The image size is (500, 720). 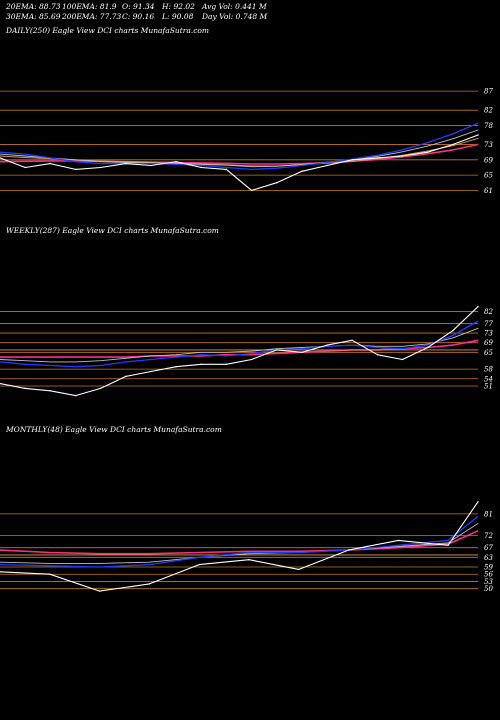 I want to click on header-close: C: 90.16, so click(x=138, y=16).